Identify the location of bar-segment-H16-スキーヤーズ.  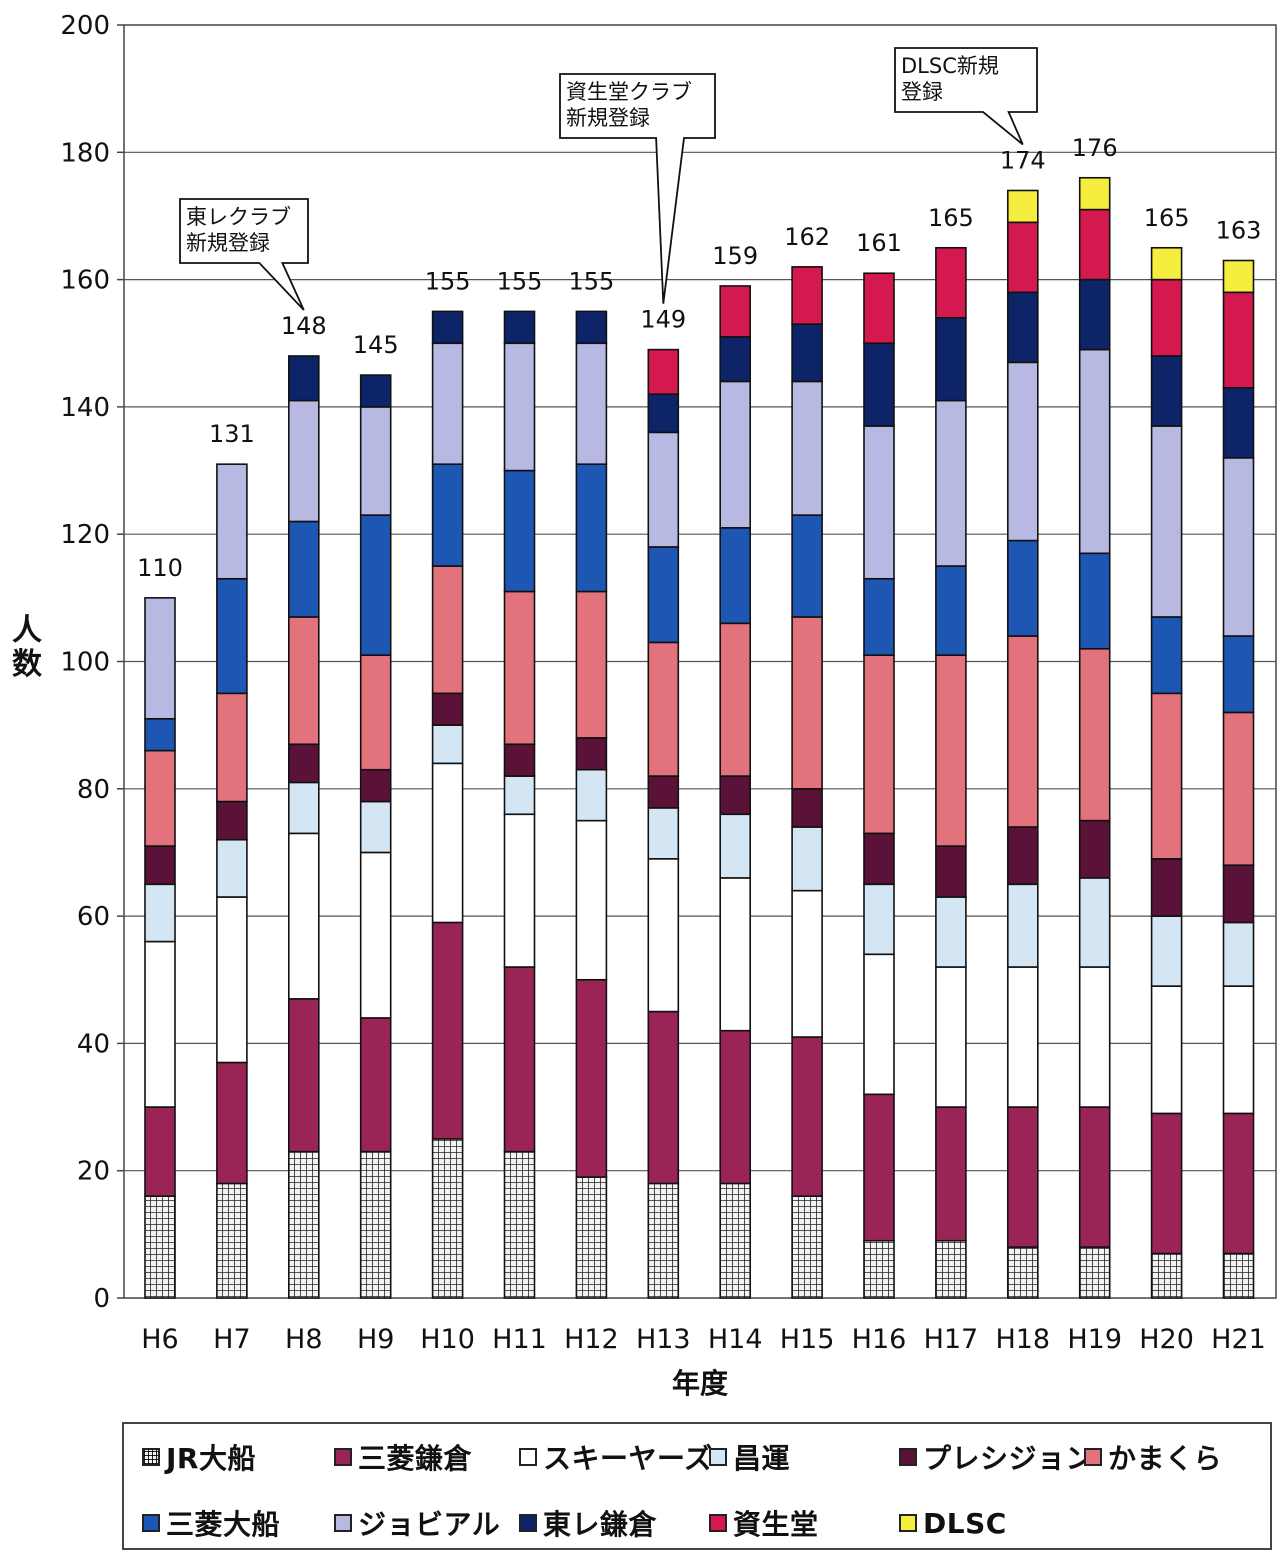
(879, 1024).